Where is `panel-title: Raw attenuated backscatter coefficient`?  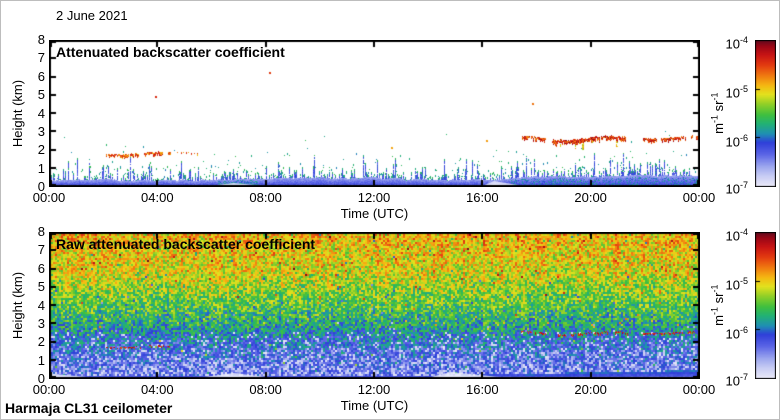 panel-title: Raw attenuated backscatter coefficient is located at coordinates (186, 244).